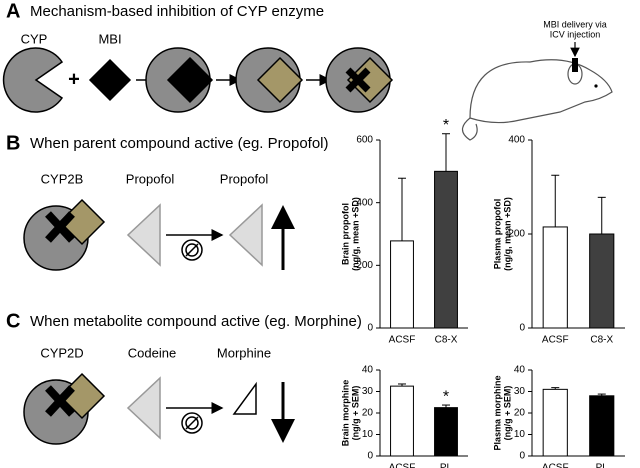 The height and width of the screenshot is (468, 640). I want to click on product-label: Morphine, so click(244, 352).